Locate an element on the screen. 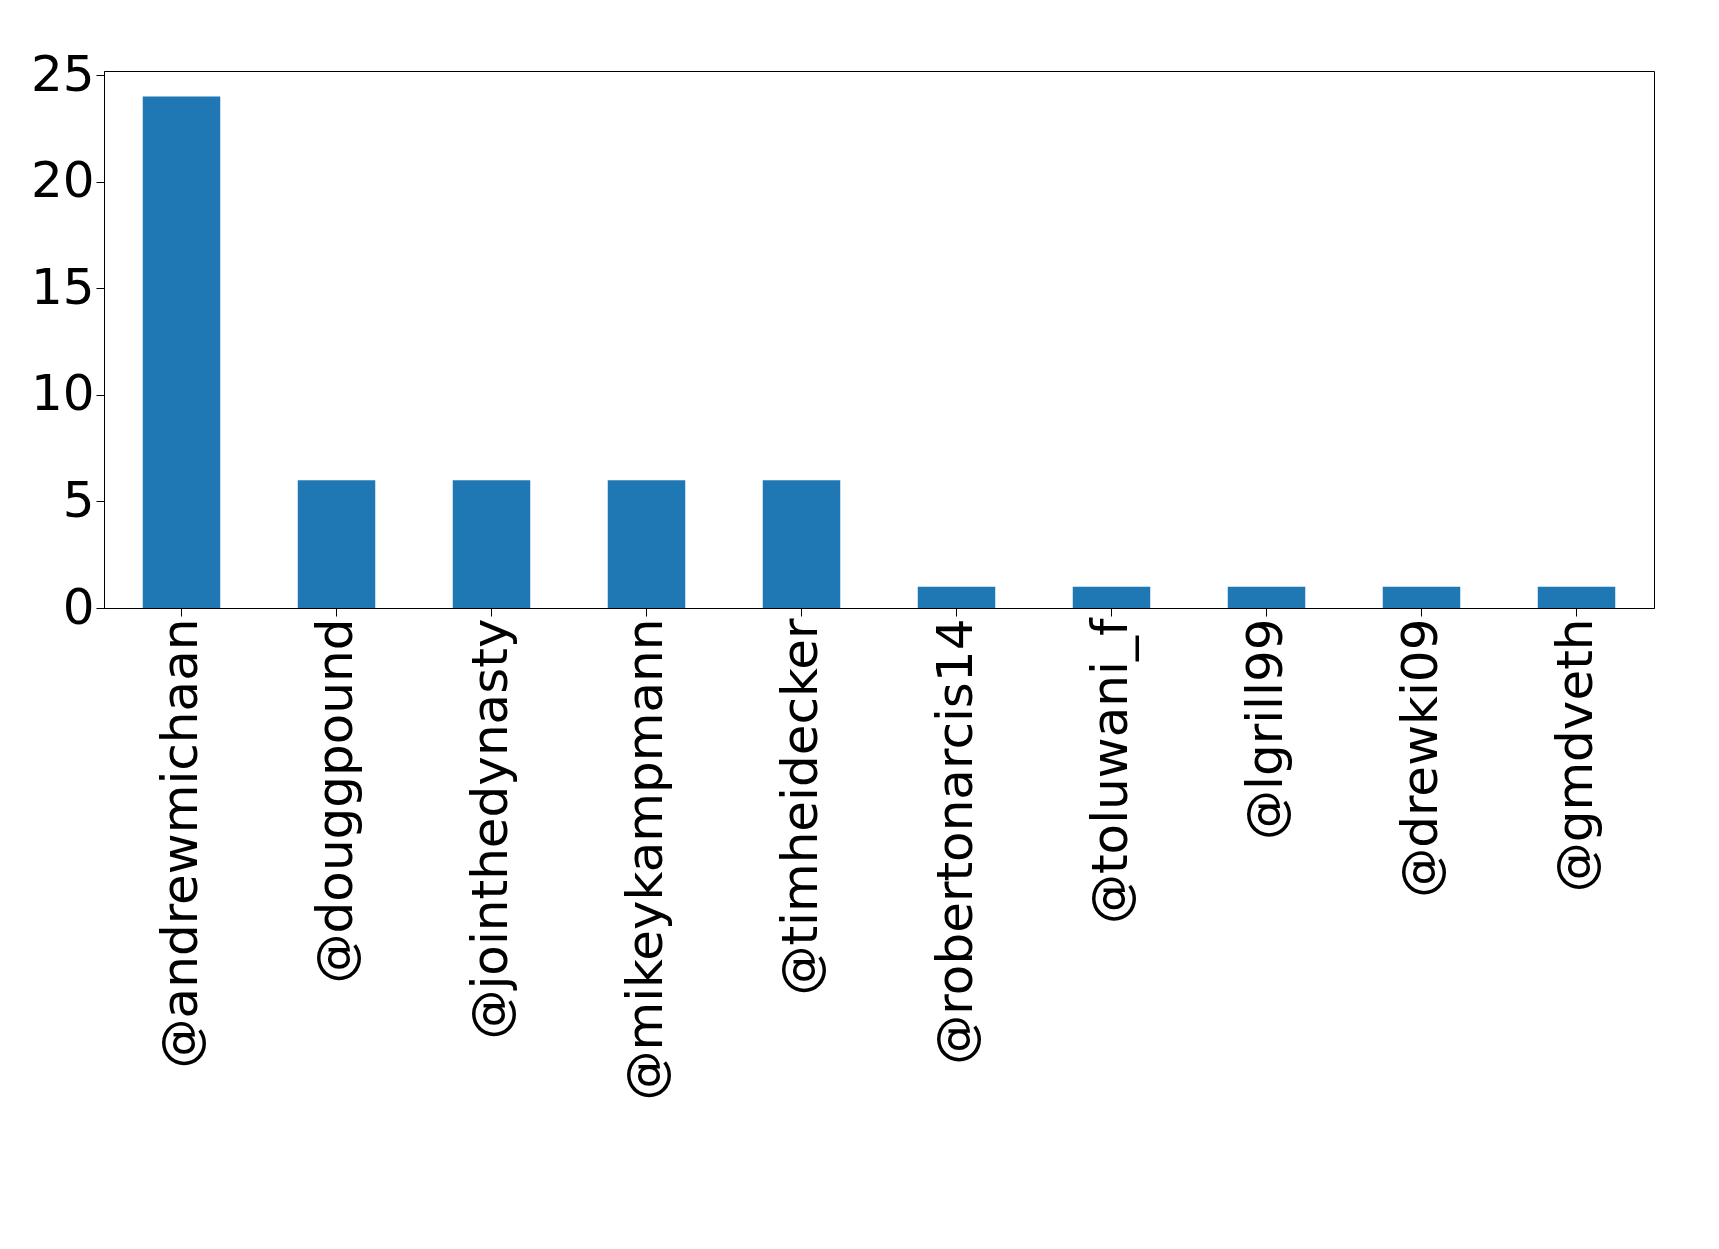 This screenshot has height=1249, width=1719. y-tick-label: 10 is located at coordinates (62, 393).